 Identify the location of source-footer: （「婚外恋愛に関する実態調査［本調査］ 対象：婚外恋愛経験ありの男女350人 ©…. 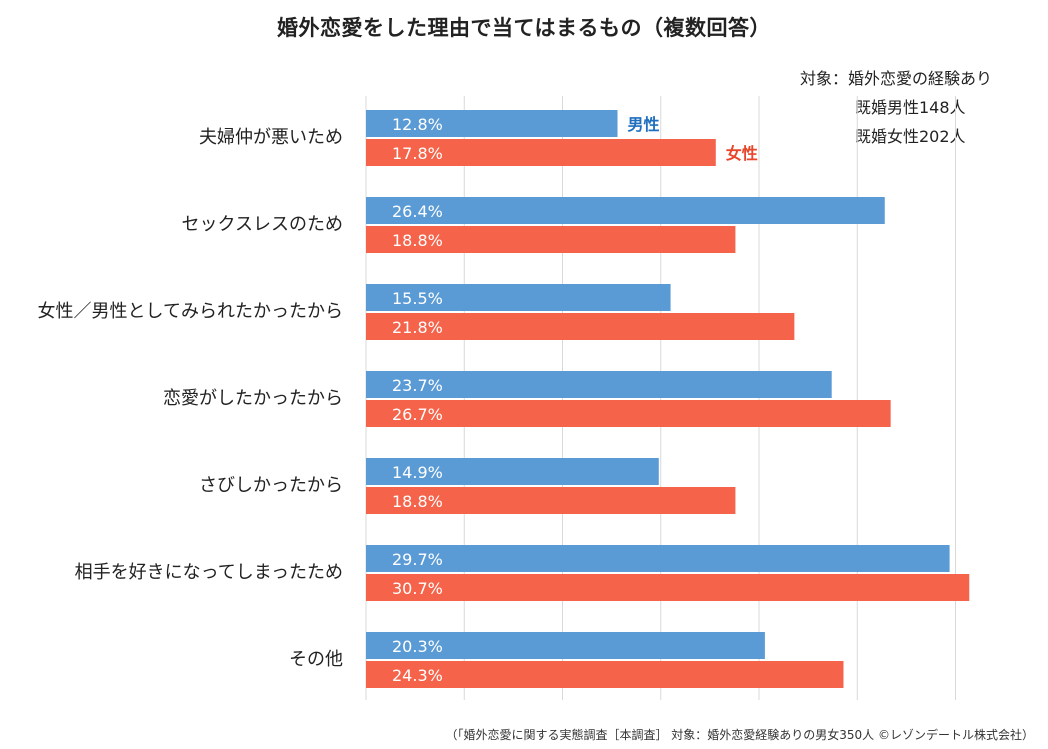
(739, 735).